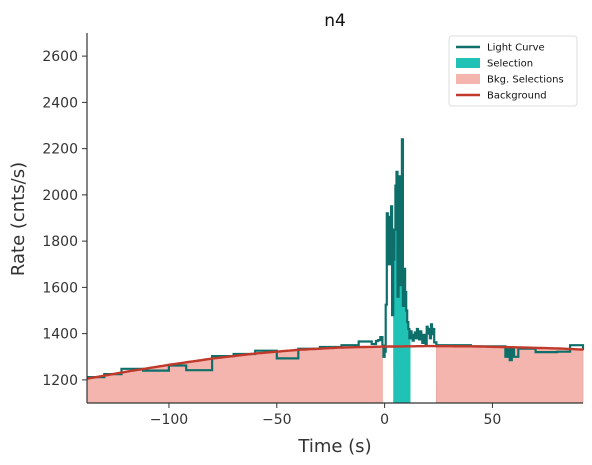  Describe the element at coordinates (335, 362) in the screenshot. I see `background-curve` at that location.